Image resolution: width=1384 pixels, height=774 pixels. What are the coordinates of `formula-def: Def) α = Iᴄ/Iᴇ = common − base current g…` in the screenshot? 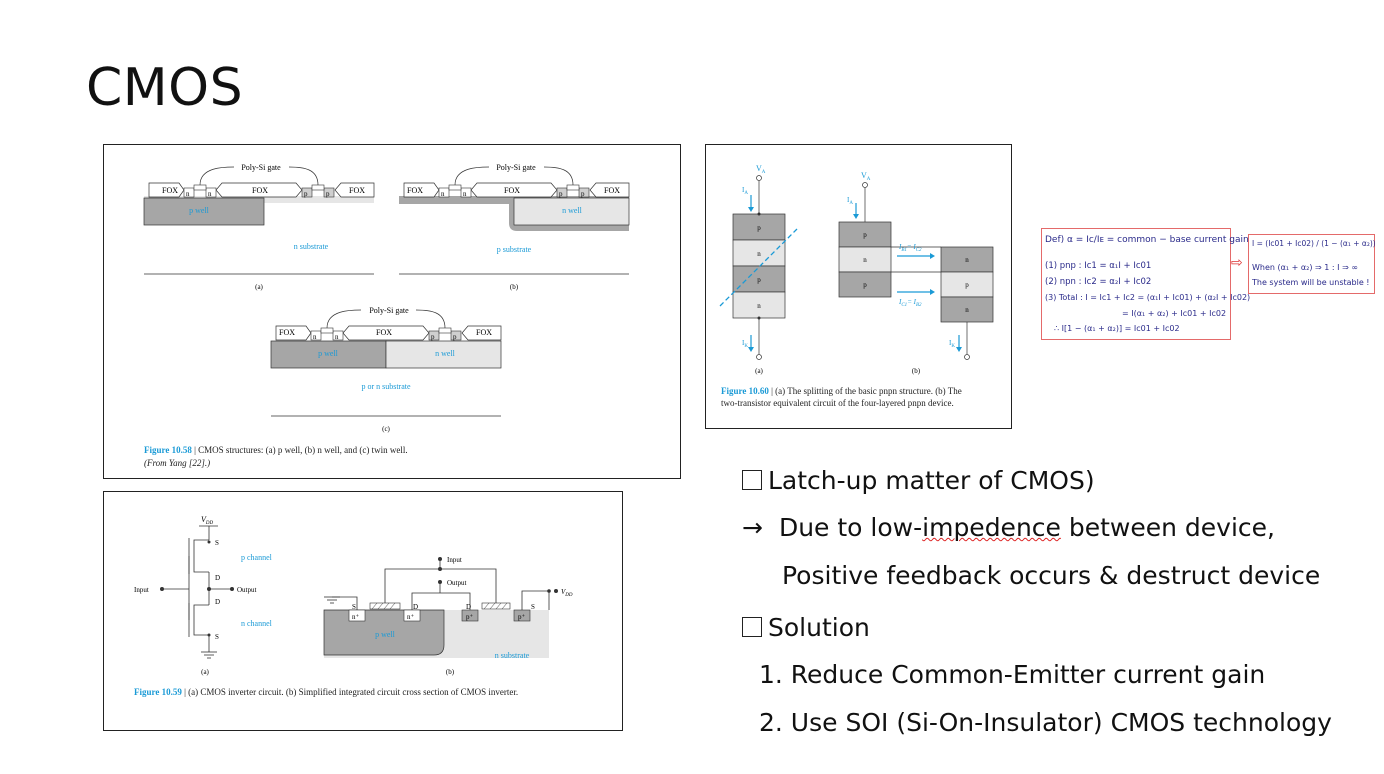 It's located at (1147, 240).